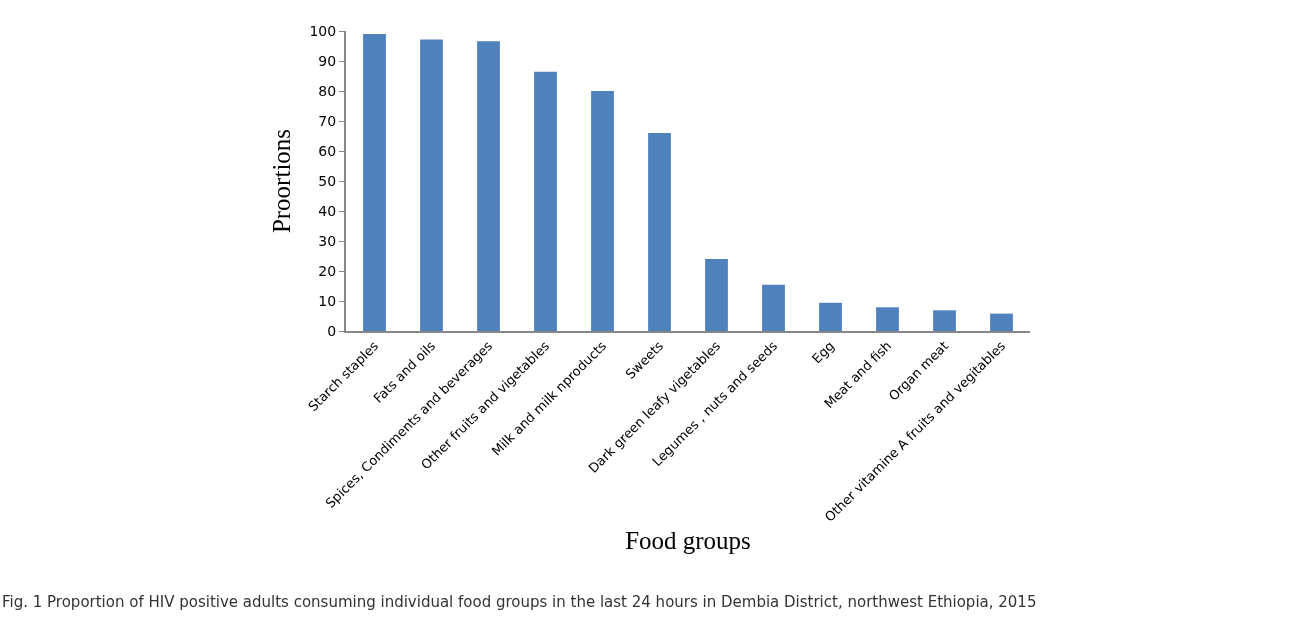  I want to click on y-tick-label: 40, so click(327, 210).